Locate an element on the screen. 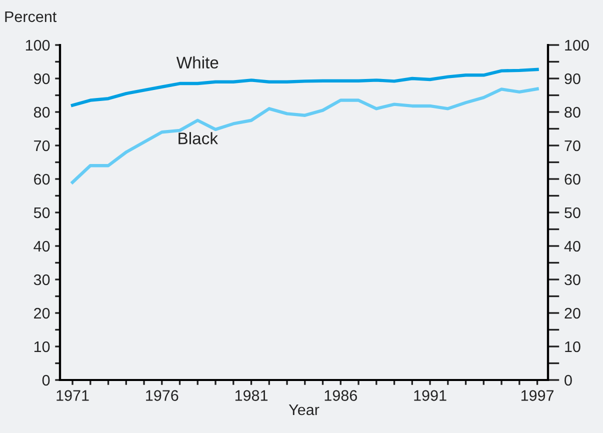 This screenshot has width=603, height=433. y-tick-label: 40 is located at coordinates (42, 246).